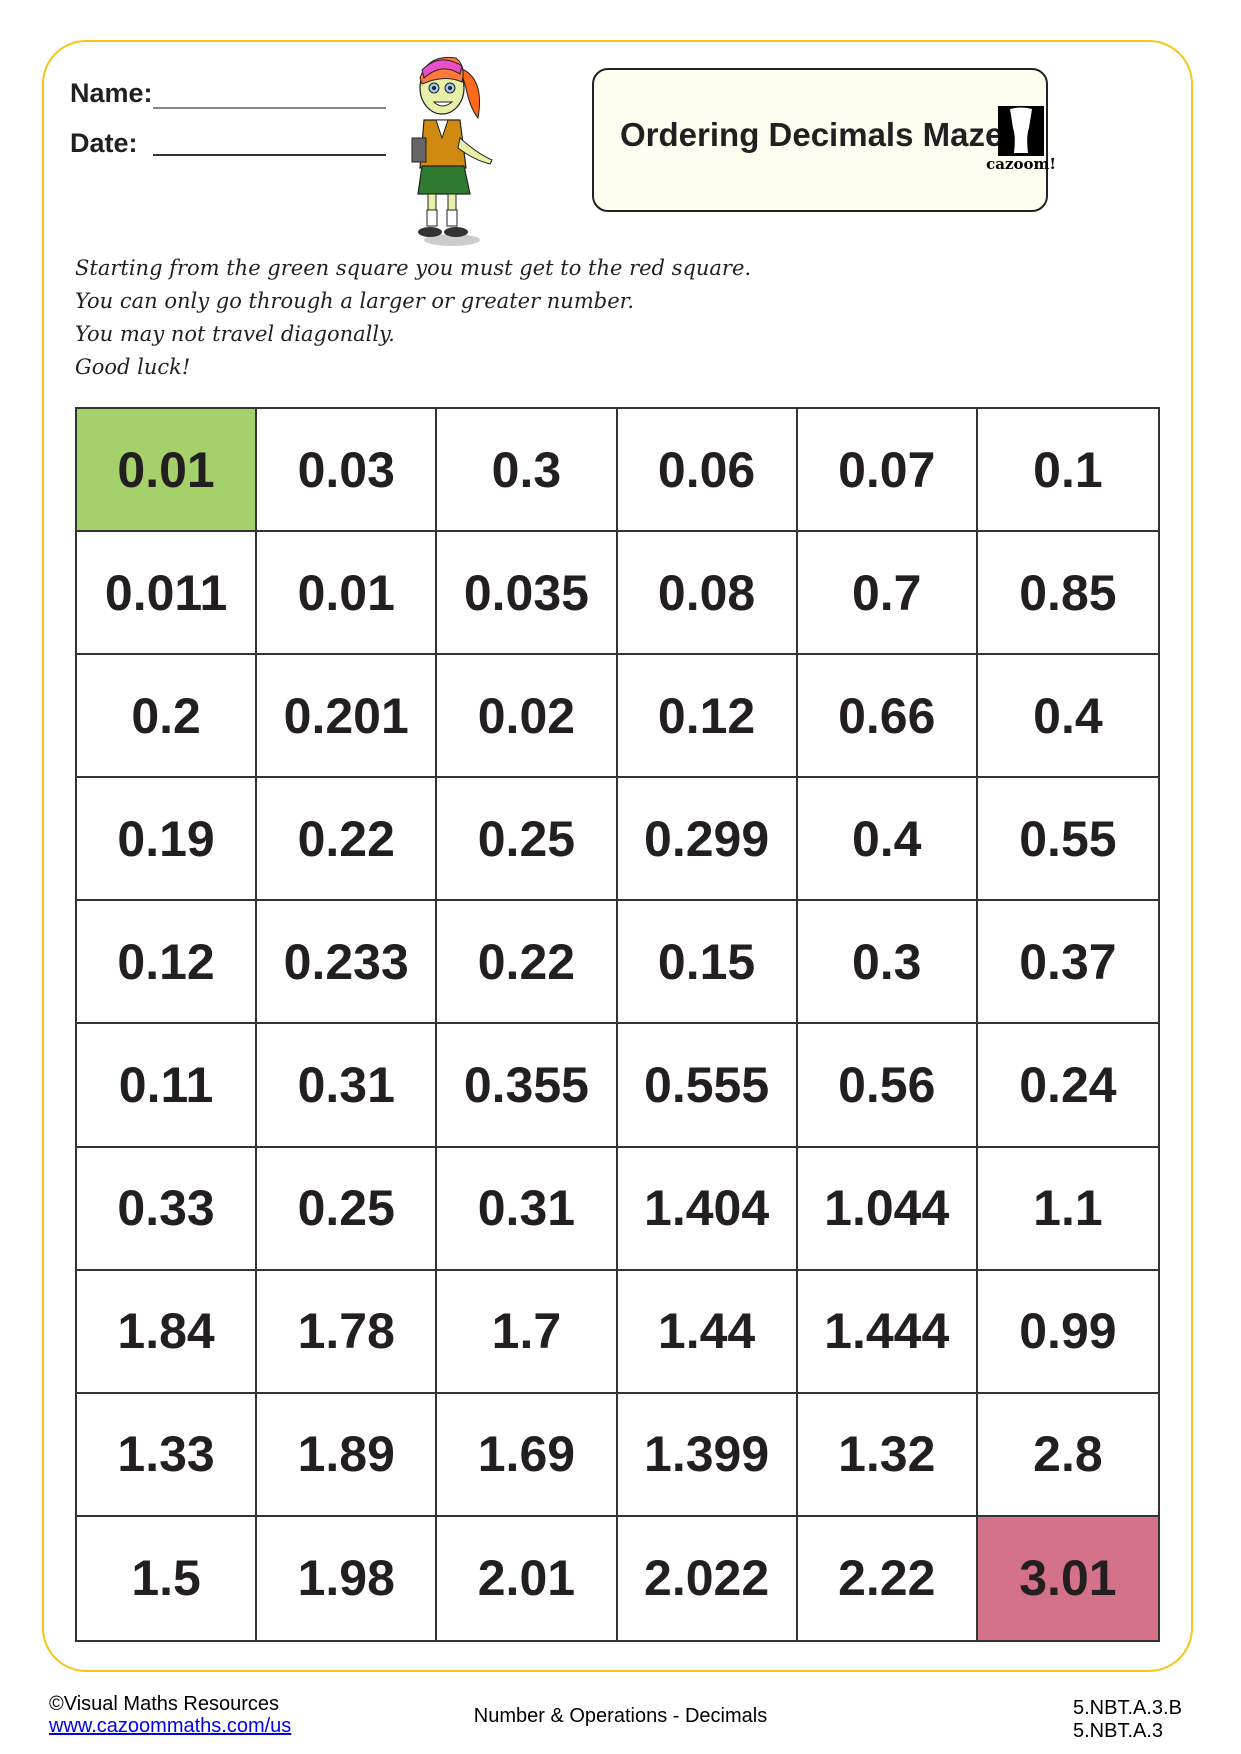  Describe the element at coordinates (1067, 1455) in the screenshot. I see `maze-cell: 2.8` at that location.